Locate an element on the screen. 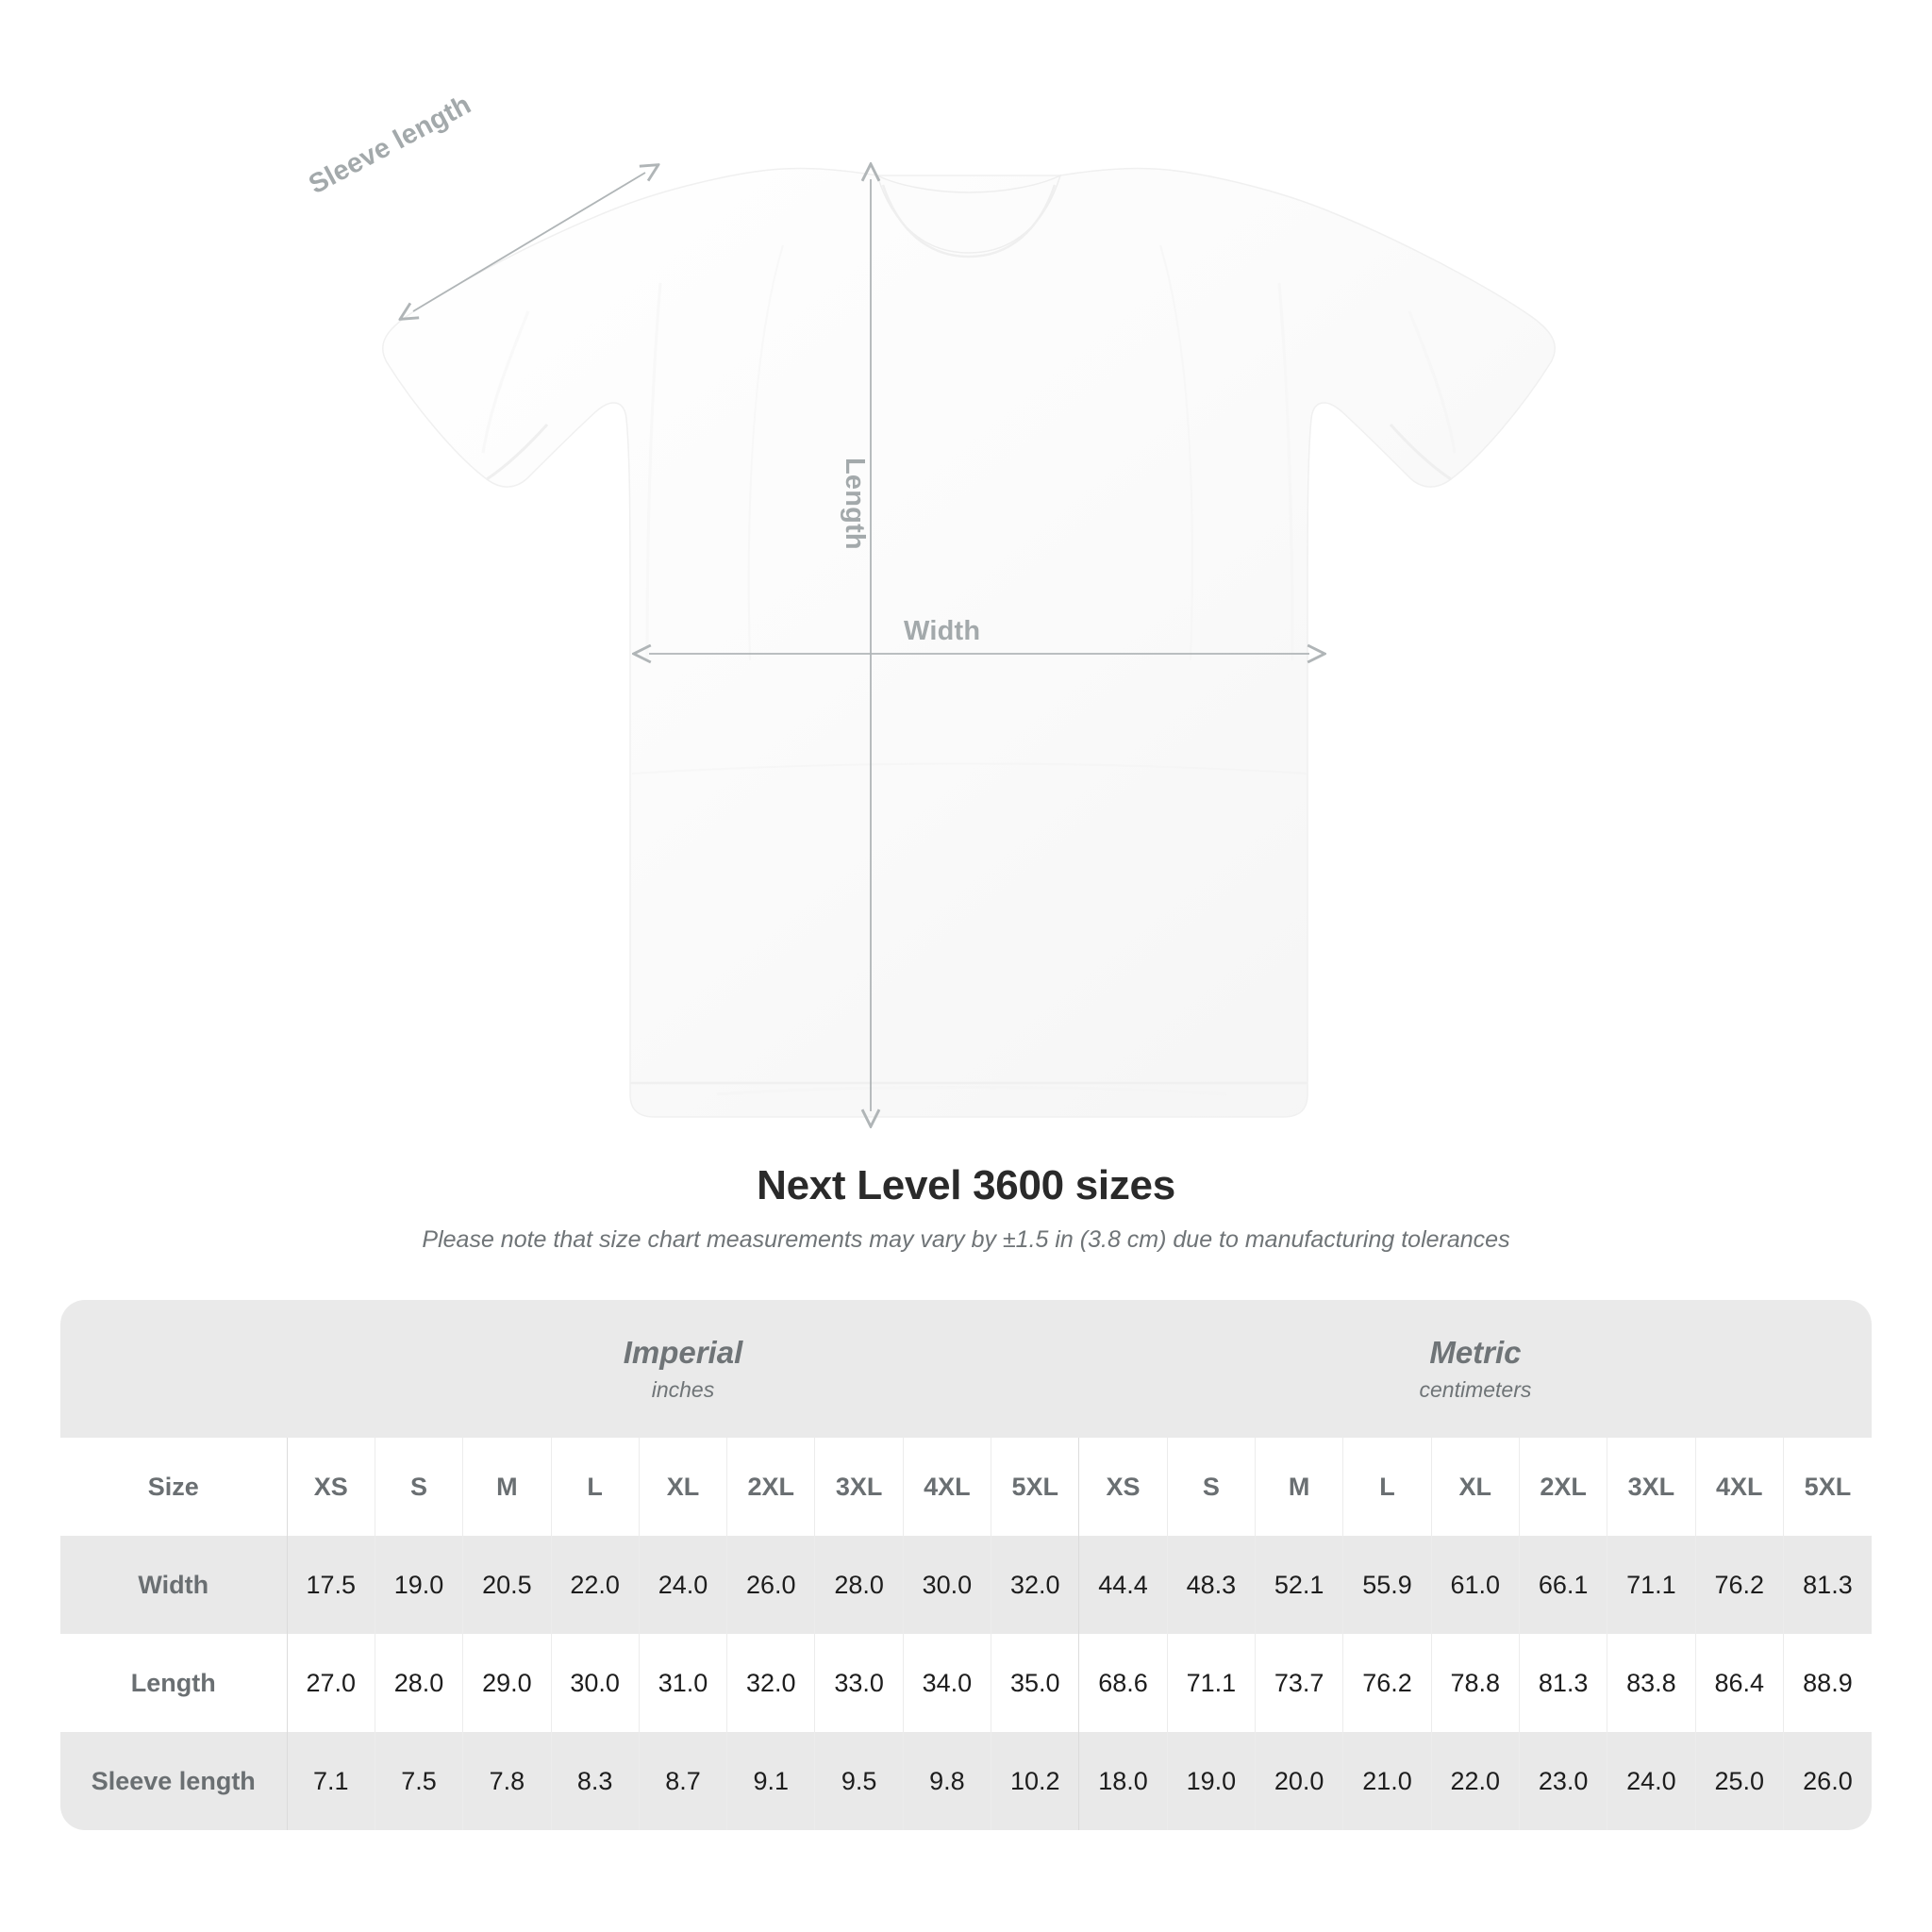 Image resolution: width=1932 pixels, height=1932 pixels. imperial-sublabel: inches is located at coordinates (683, 1389).